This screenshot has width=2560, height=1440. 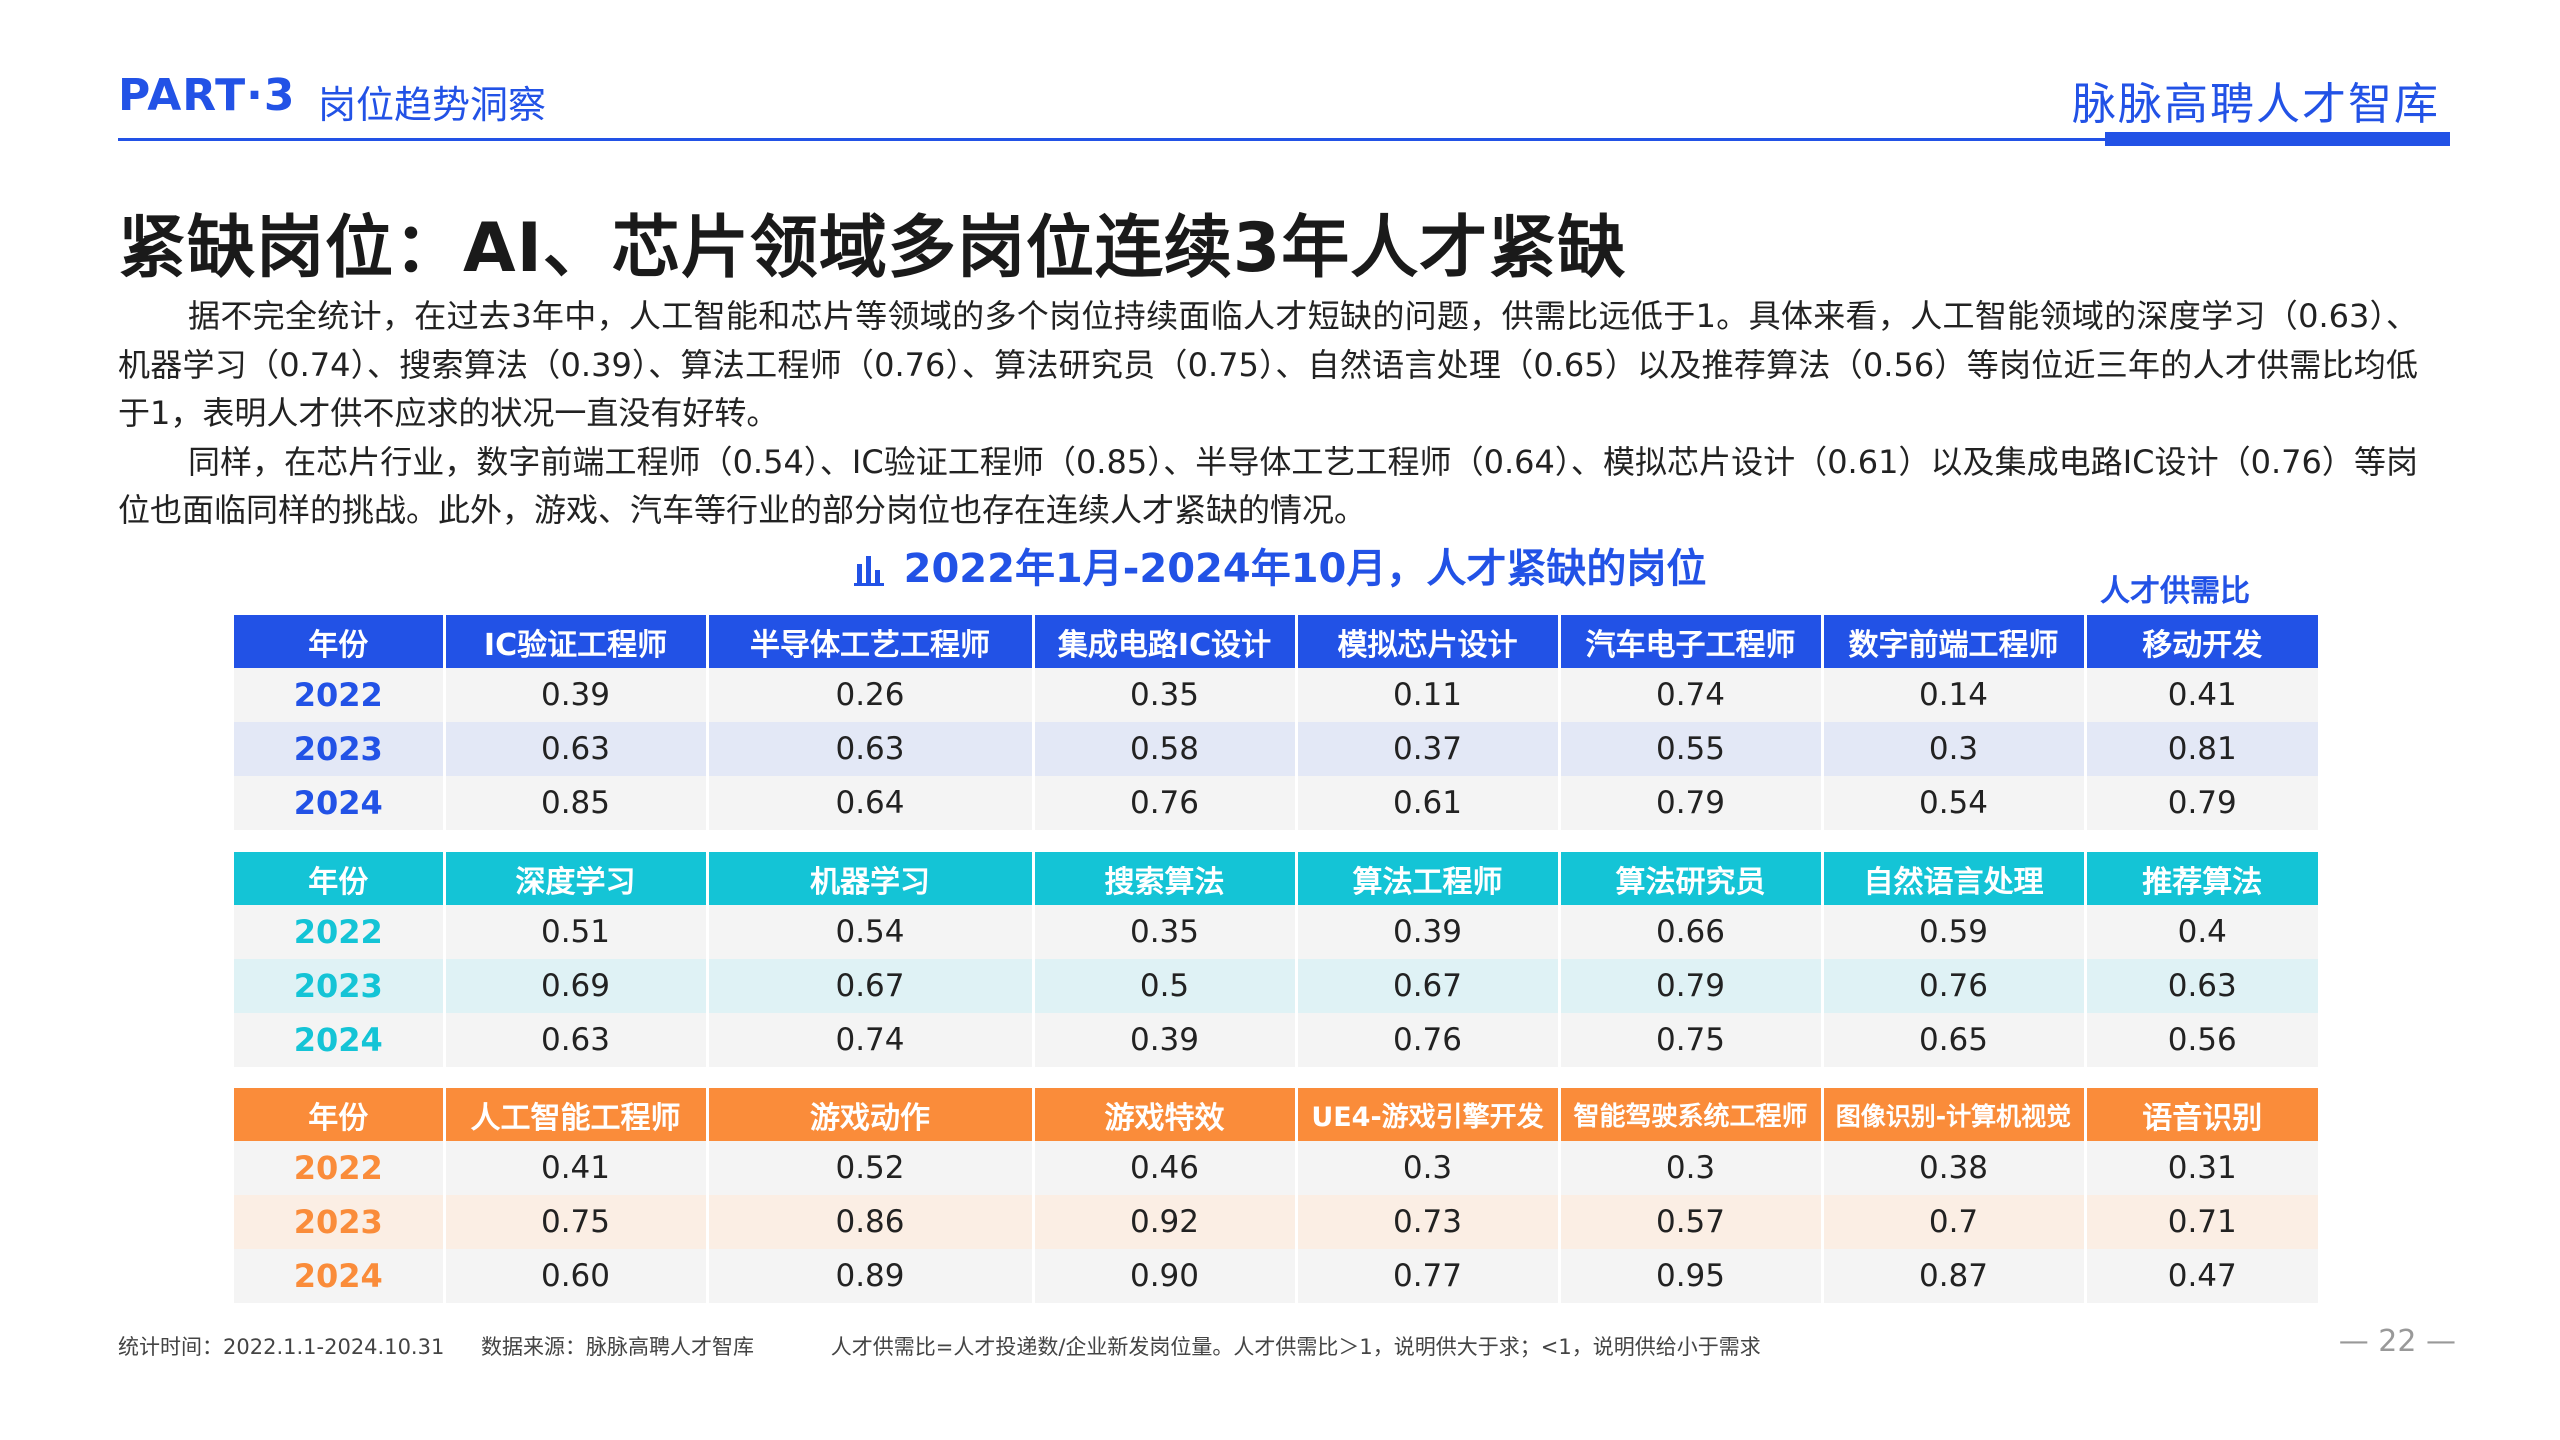 What do you see at coordinates (1954, 1114) in the screenshot?
I see `header-cell: 图像识别-计算机视觉` at bounding box center [1954, 1114].